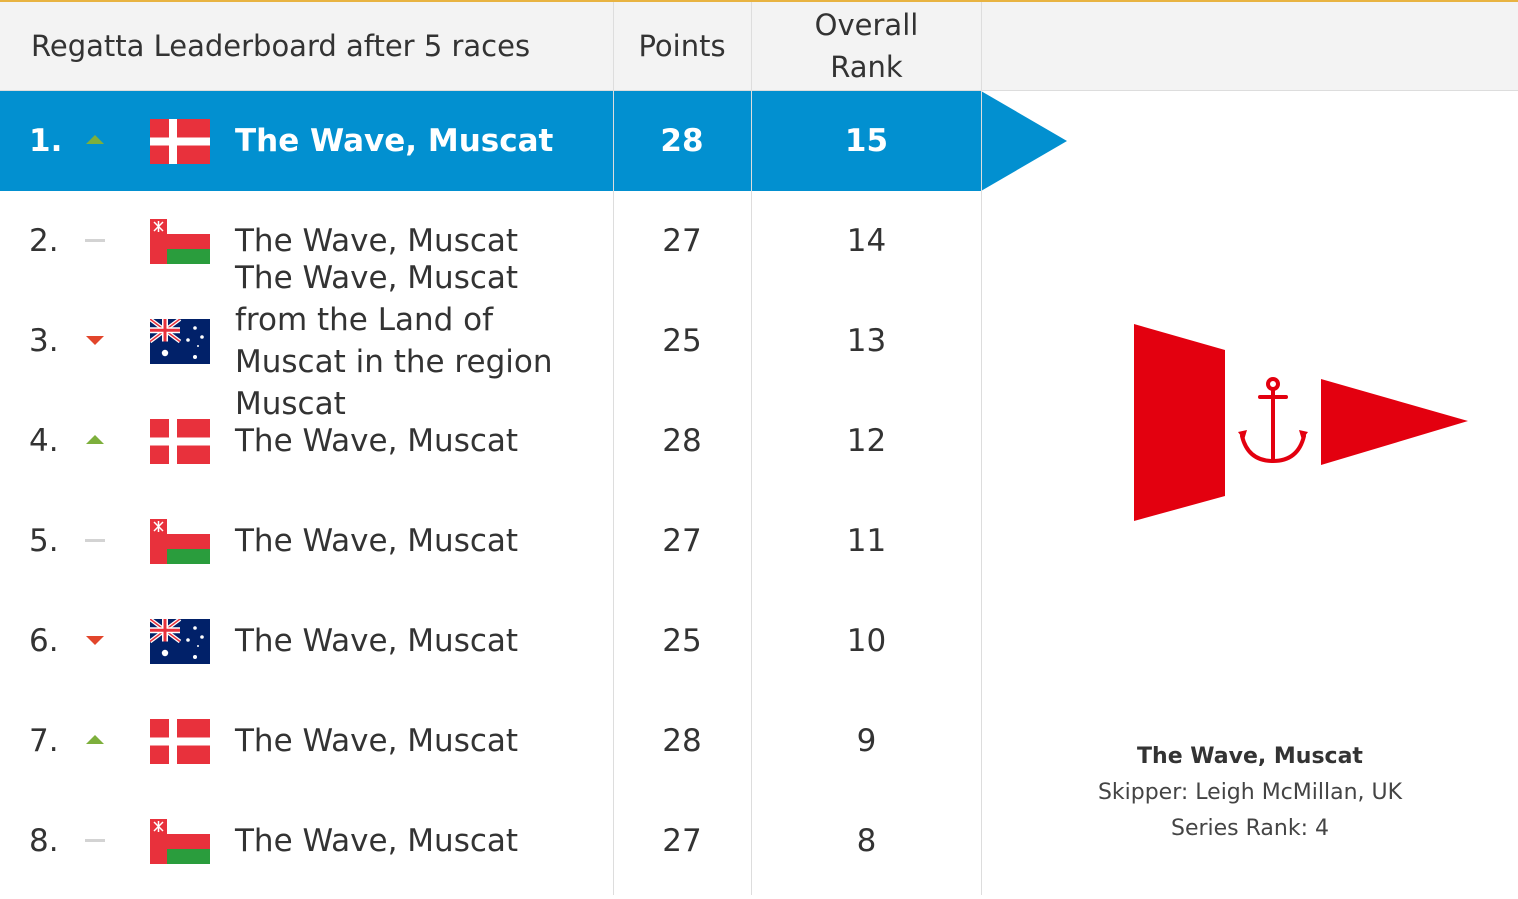  What do you see at coordinates (44, 441) in the screenshot?
I see `position-number: 4.` at bounding box center [44, 441].